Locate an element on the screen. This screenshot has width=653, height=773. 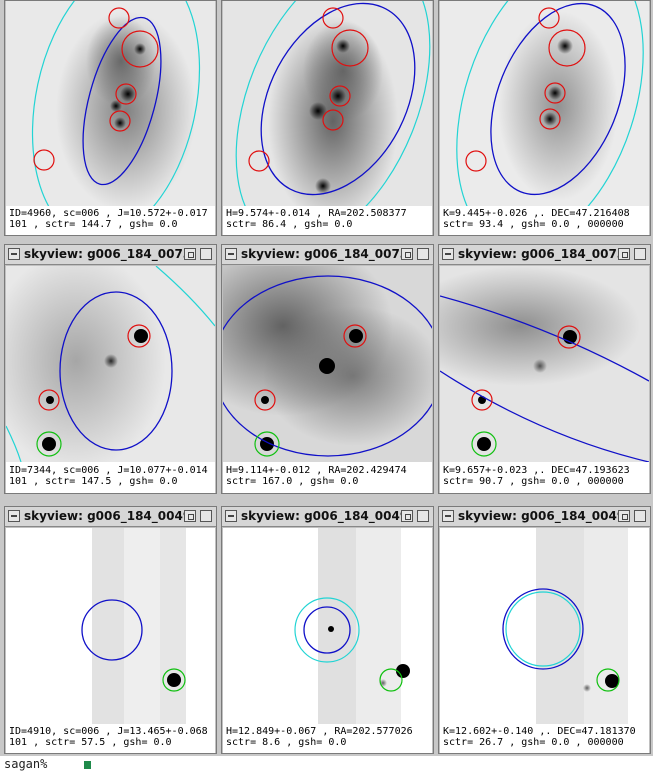
cursor-icon is located at coordinates (87, 765).